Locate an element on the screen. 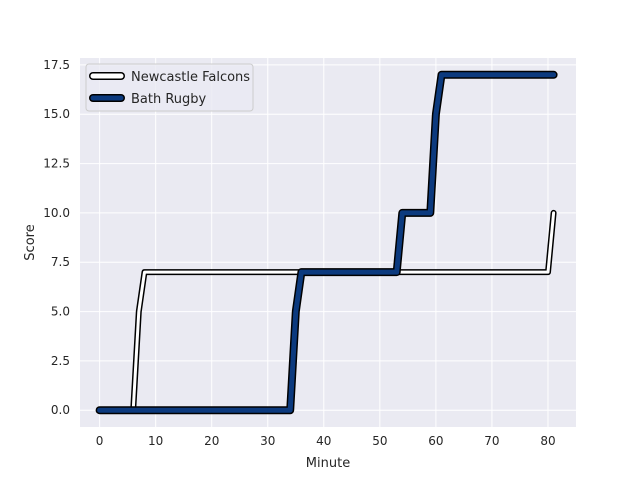 The image size is (640, 480). x-axis-label: Minute is located at coordinates (328, 463).